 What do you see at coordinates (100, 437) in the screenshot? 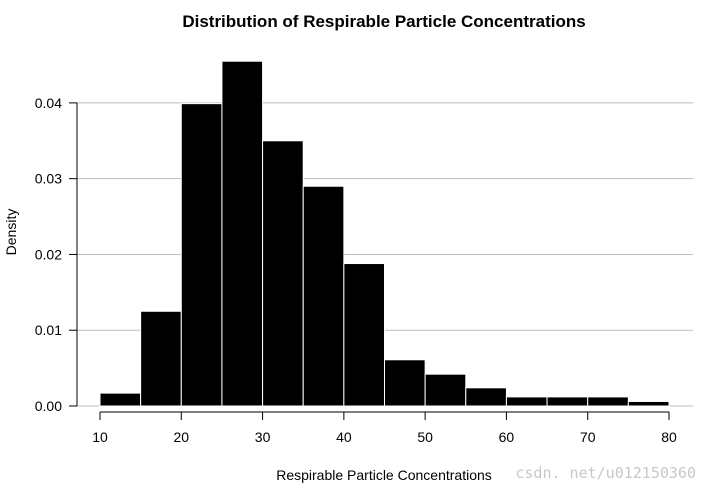
I see `x-tick-label: 10` at bounding box center [100, 437].